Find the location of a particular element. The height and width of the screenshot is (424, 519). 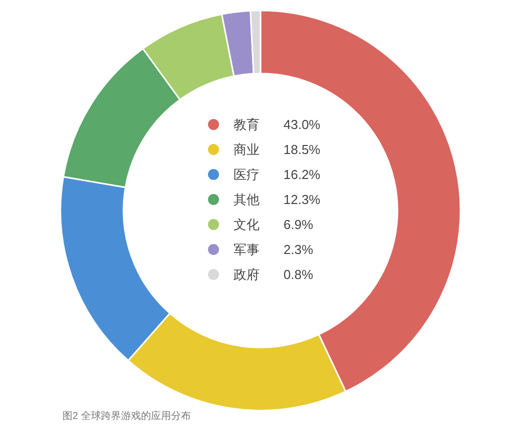

legend-label: 政府 is located at coordinates (247, 274).